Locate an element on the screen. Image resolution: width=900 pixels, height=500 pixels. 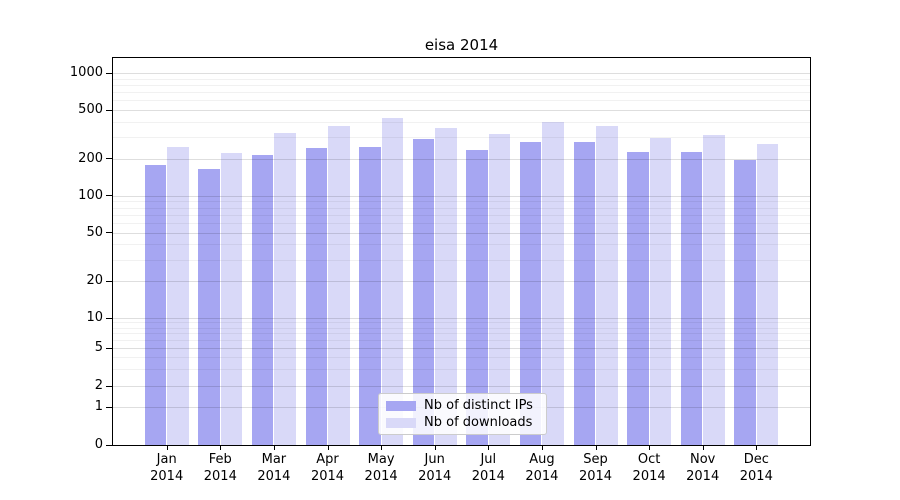
legend-swatch-downloads is located at coordinates (401, 422).